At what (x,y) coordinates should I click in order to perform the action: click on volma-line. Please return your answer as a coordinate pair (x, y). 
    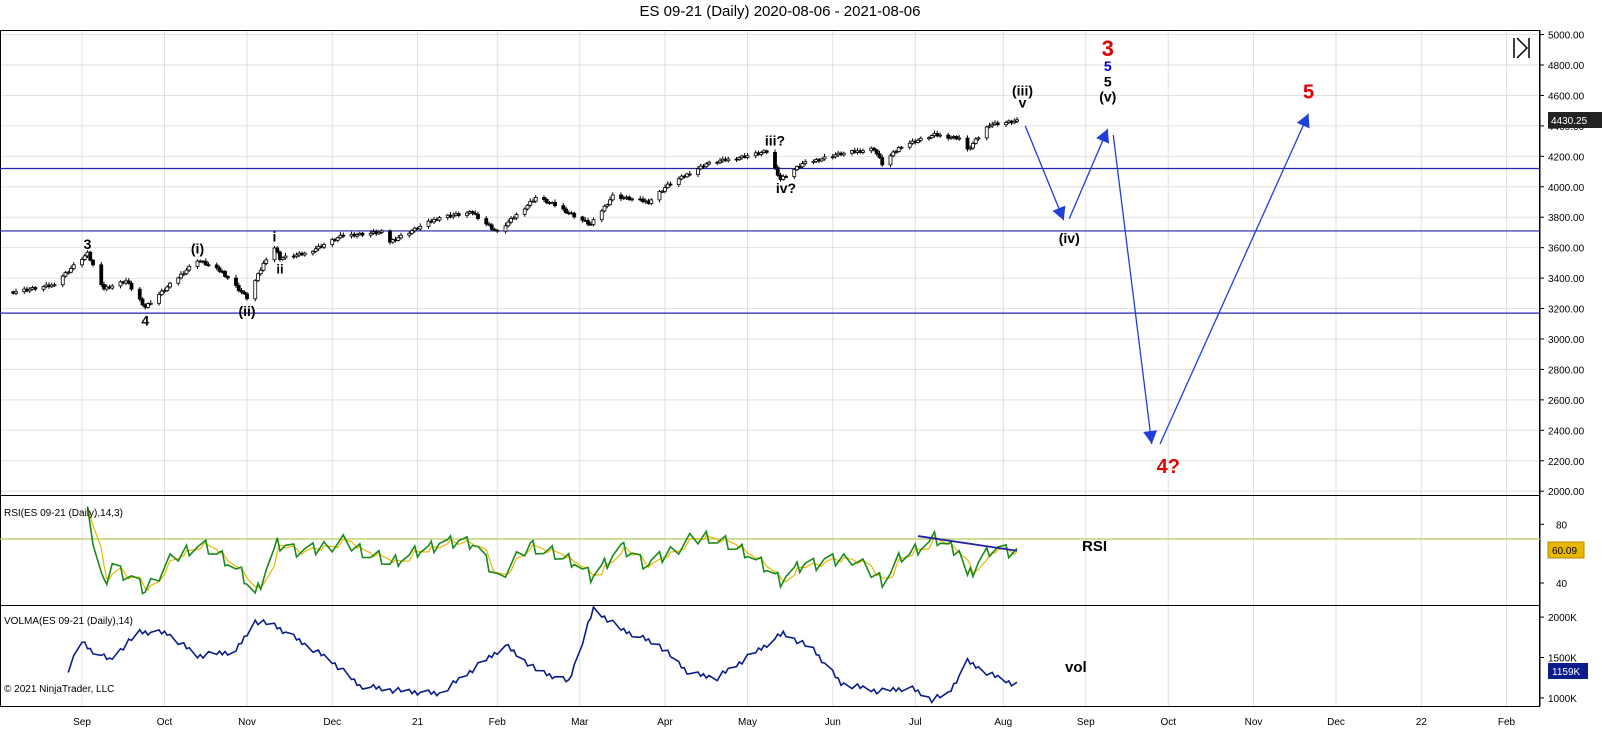
    Looking at the image, I should click on (542, 654).